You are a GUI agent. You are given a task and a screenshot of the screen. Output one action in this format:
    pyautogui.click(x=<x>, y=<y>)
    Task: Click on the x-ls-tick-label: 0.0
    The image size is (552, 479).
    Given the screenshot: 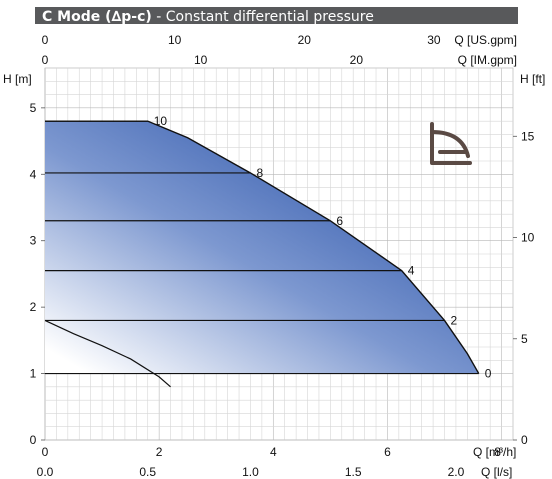 What is the action you would take?
    pyautogui.click(x=45, y=472)
    